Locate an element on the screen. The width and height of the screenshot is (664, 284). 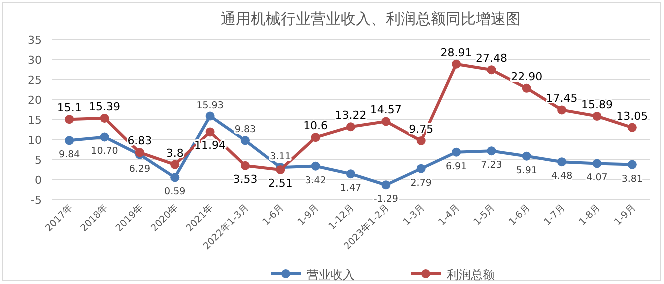
y-tick-label: 5 is located at coordinates (38, 160).